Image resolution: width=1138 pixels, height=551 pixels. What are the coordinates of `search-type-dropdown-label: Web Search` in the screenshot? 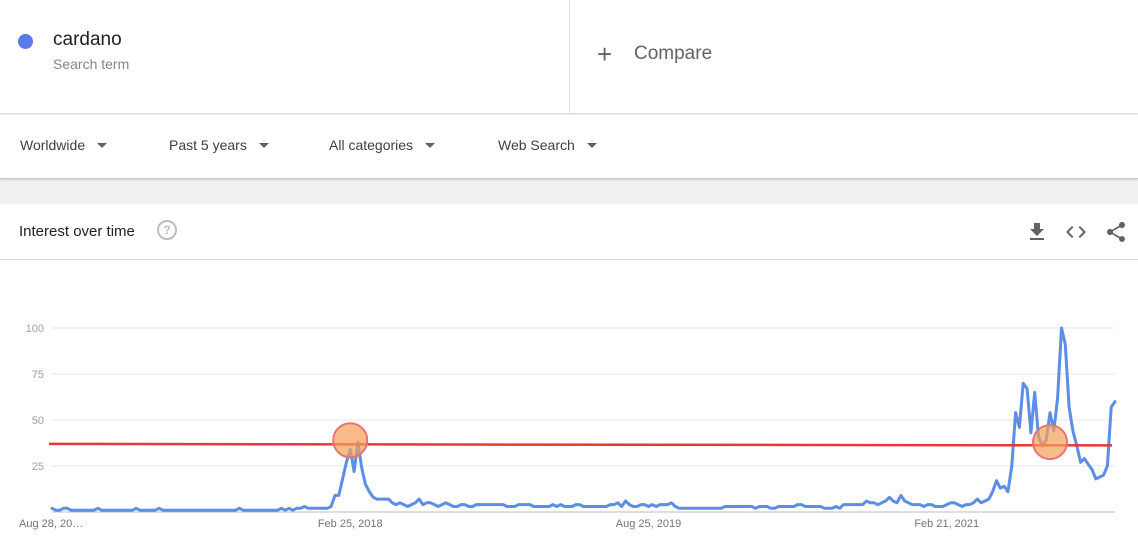 It's located at (536, 145).